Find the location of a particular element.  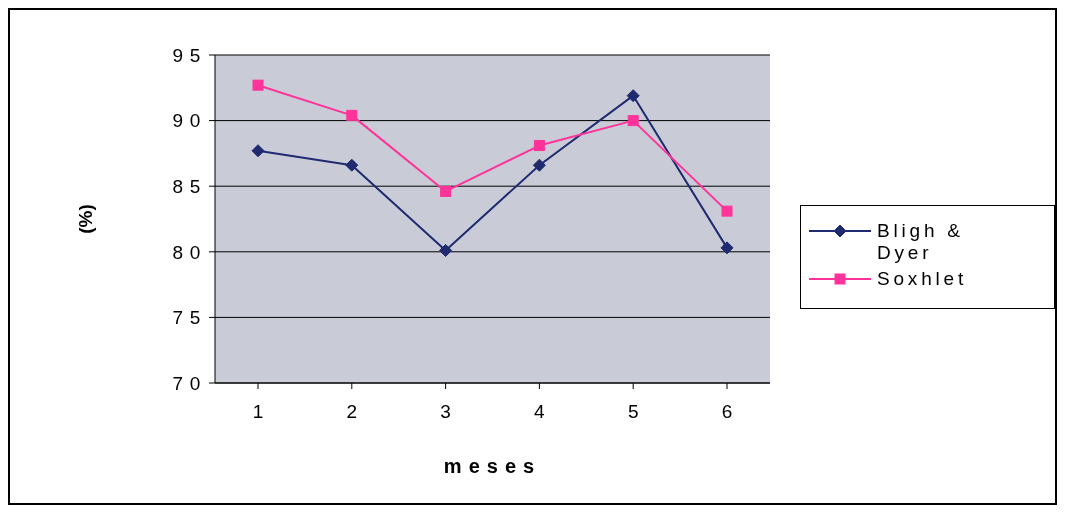

legend-label: Soxhlet is located at coordinates (922, 278).